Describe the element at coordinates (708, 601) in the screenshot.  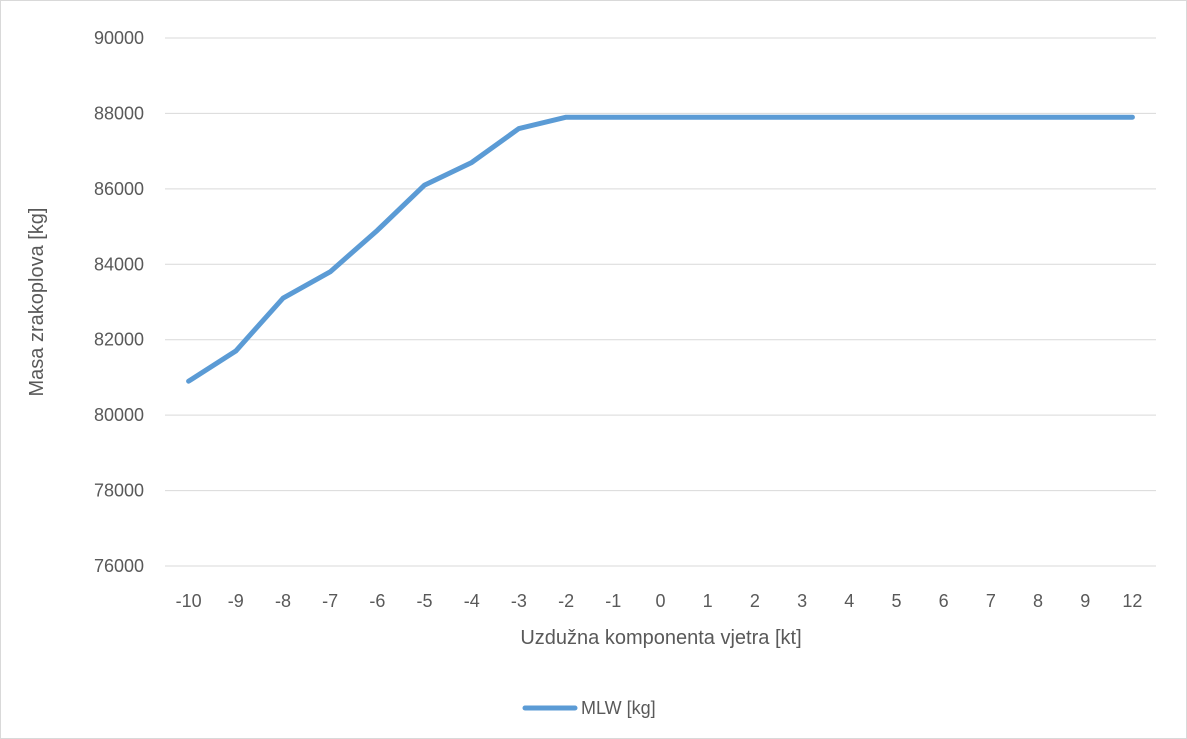
I see `x-tick-label: 1` at that location.